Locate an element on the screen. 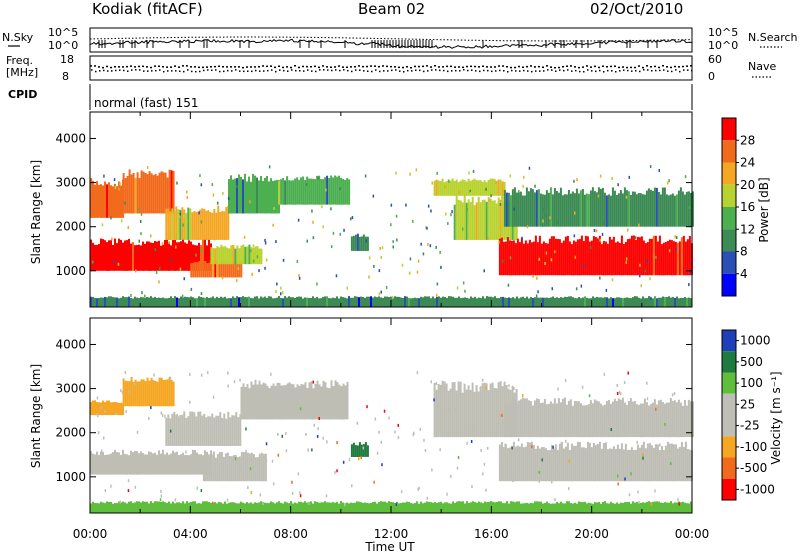  nave-right-top-tick: 60 is located at coordinates (715, 59).